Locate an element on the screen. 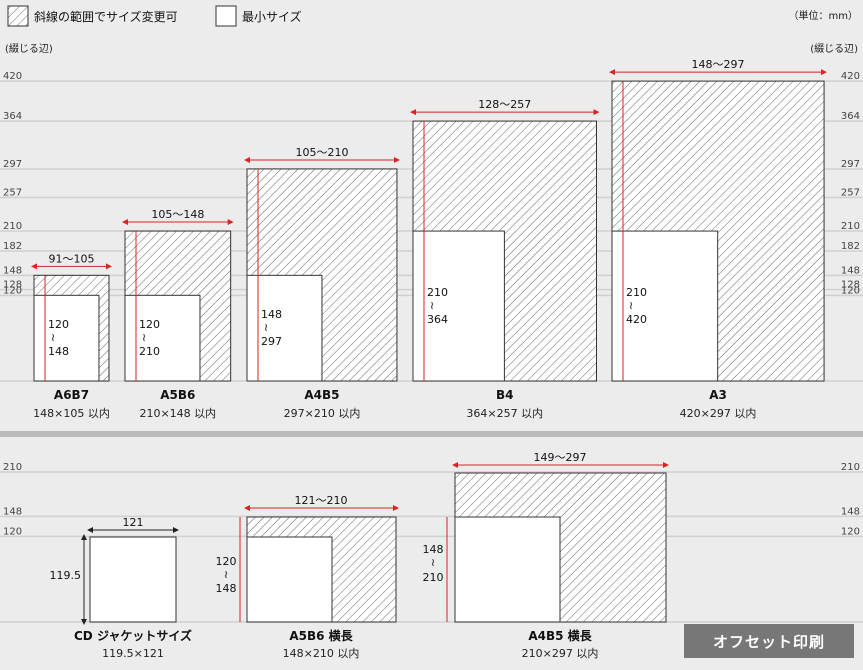 This screenshot has width=863, height=670. a3-name: A3 is located at coordinates (718, 395).